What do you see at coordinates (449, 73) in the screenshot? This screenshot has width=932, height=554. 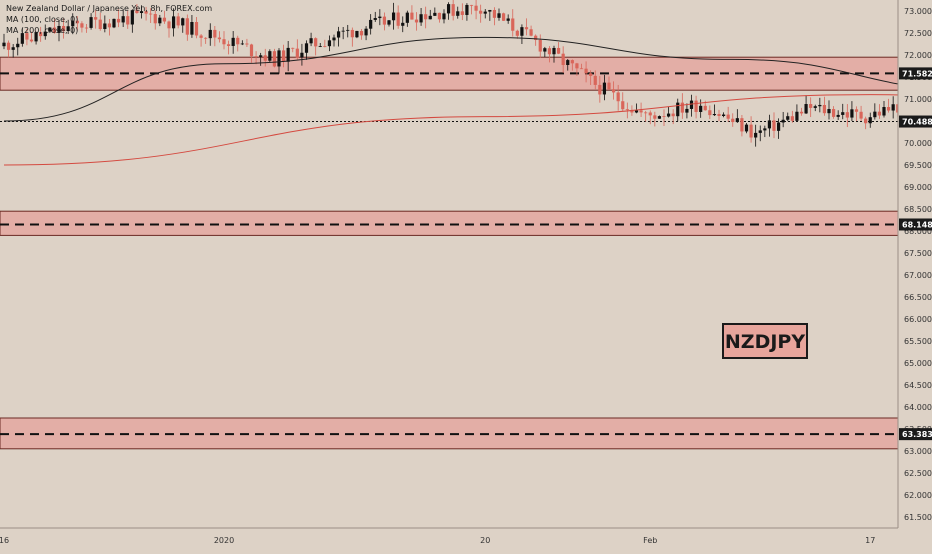 I see `zone-upper` at bounding box center [449, 73].